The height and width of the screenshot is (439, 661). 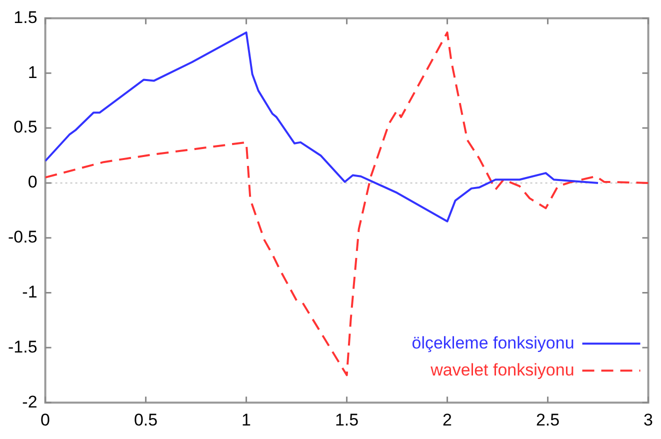 I want to click on y-tick-label: -1.5, so click(x=23, y=346).